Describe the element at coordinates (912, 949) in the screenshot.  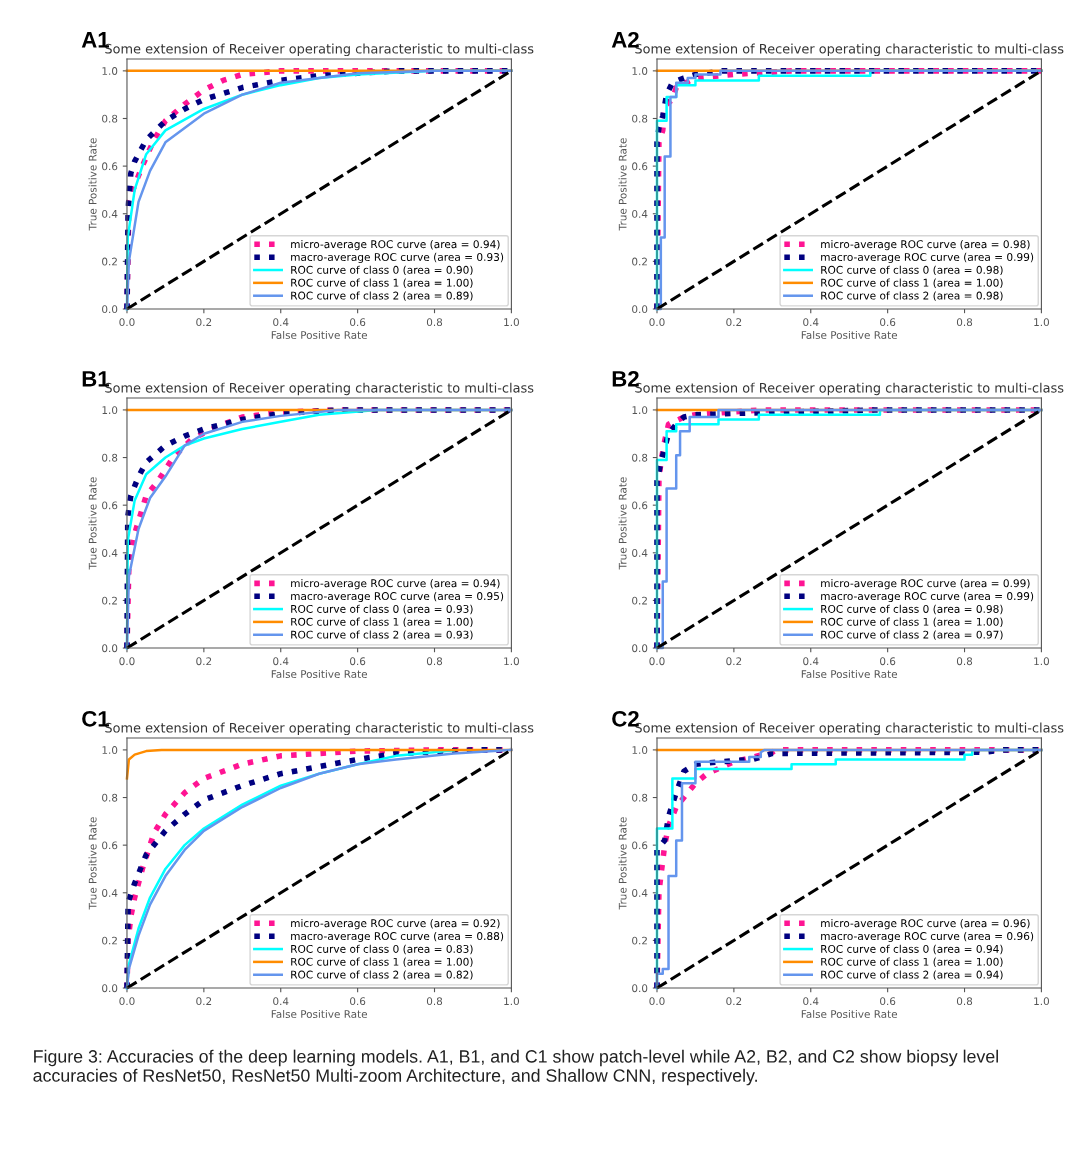
I see `legend-label: ROC curve of class 0 (area = 0.94)` at that location.